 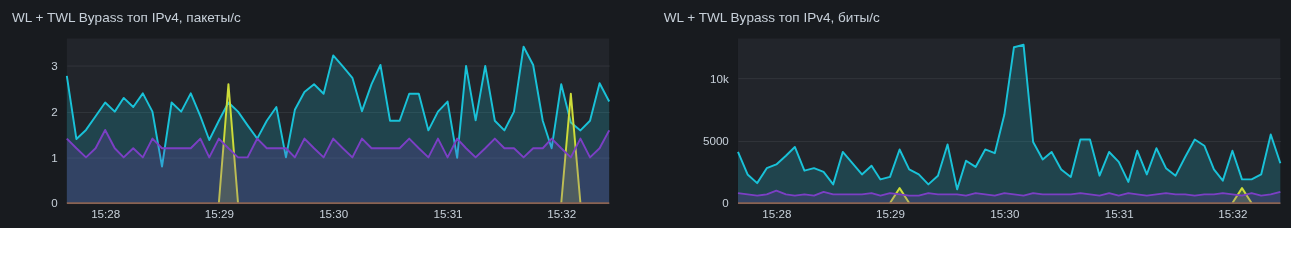 What do you see at coordinates (715, 141) in the screenshot?
I see `y-tick-label: 5000` at bounding box center [715, 141].